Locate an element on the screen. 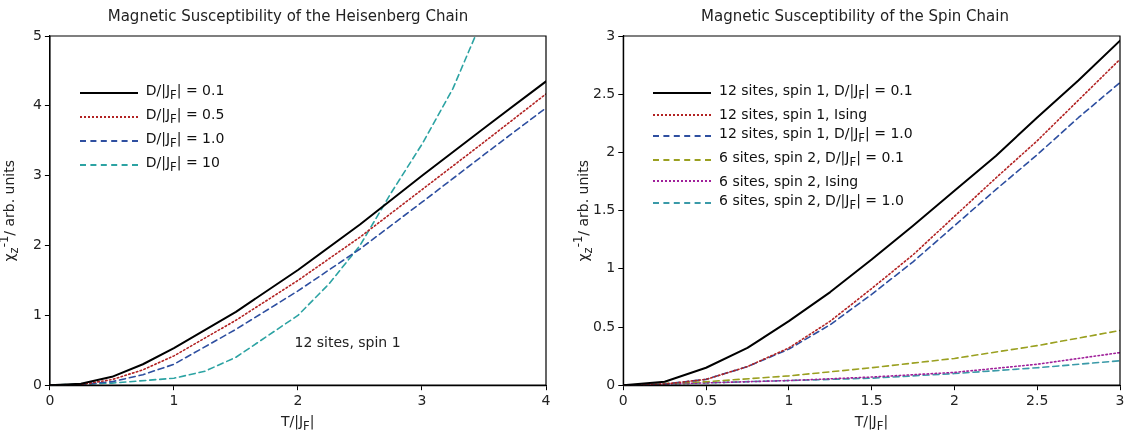 The height and width of the screenshot is (439, 1134). y-tick-label: 2.5 is located at coordinates (604, 92).